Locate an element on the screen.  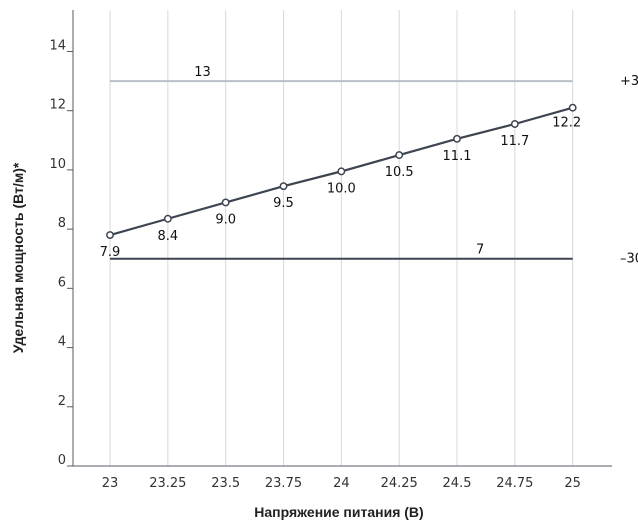
data-label: 10.5 is located at coordinates (399, 172).